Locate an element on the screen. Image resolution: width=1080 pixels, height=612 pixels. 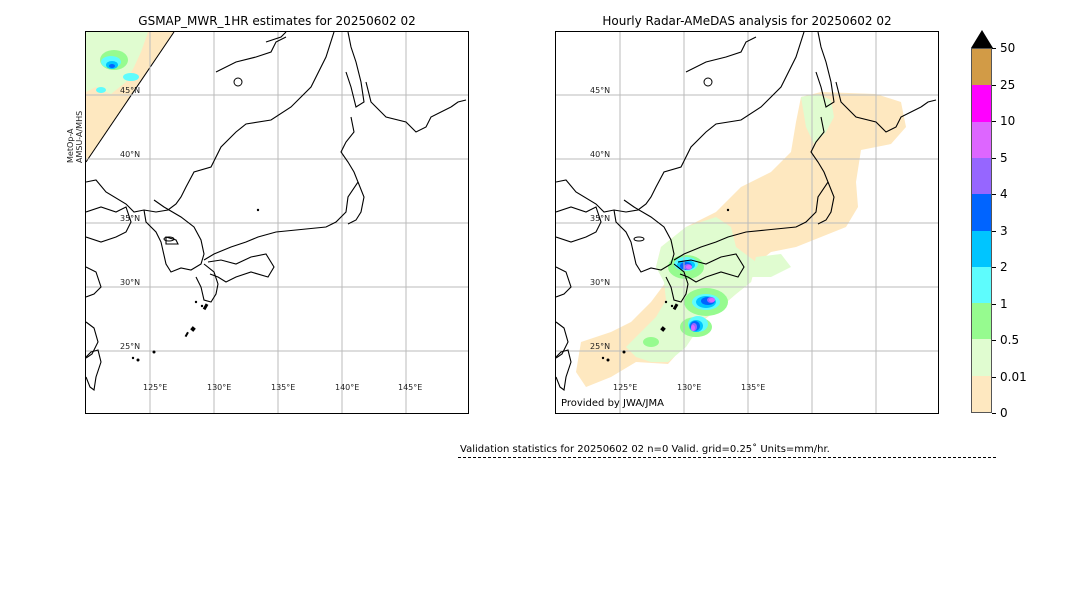
left-lat-25: 25°N is located at coordinates (130, 346).